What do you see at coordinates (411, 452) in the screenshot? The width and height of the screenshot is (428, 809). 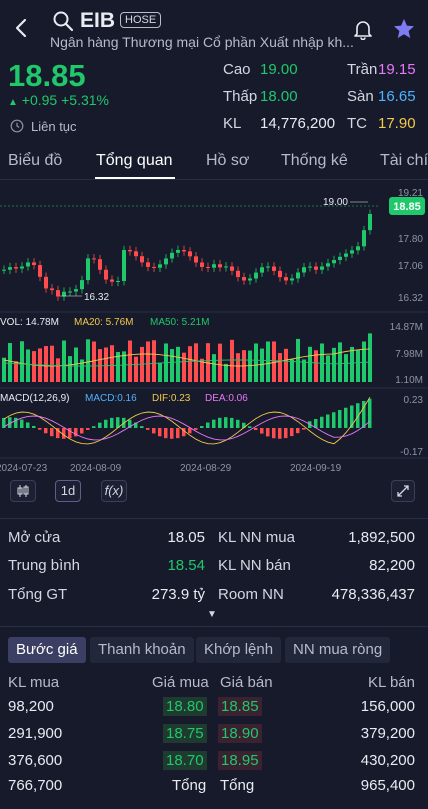 I see `macd-axis-label: -0.17` at bounding box center [411, 452].